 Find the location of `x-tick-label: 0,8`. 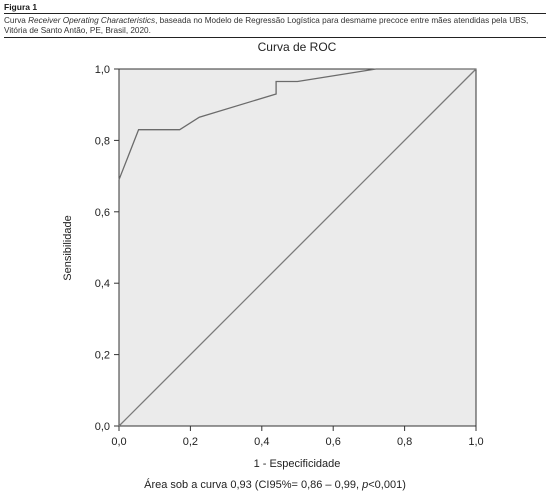

x-tick-label: 0,8 is located at coordinates (404, 442).